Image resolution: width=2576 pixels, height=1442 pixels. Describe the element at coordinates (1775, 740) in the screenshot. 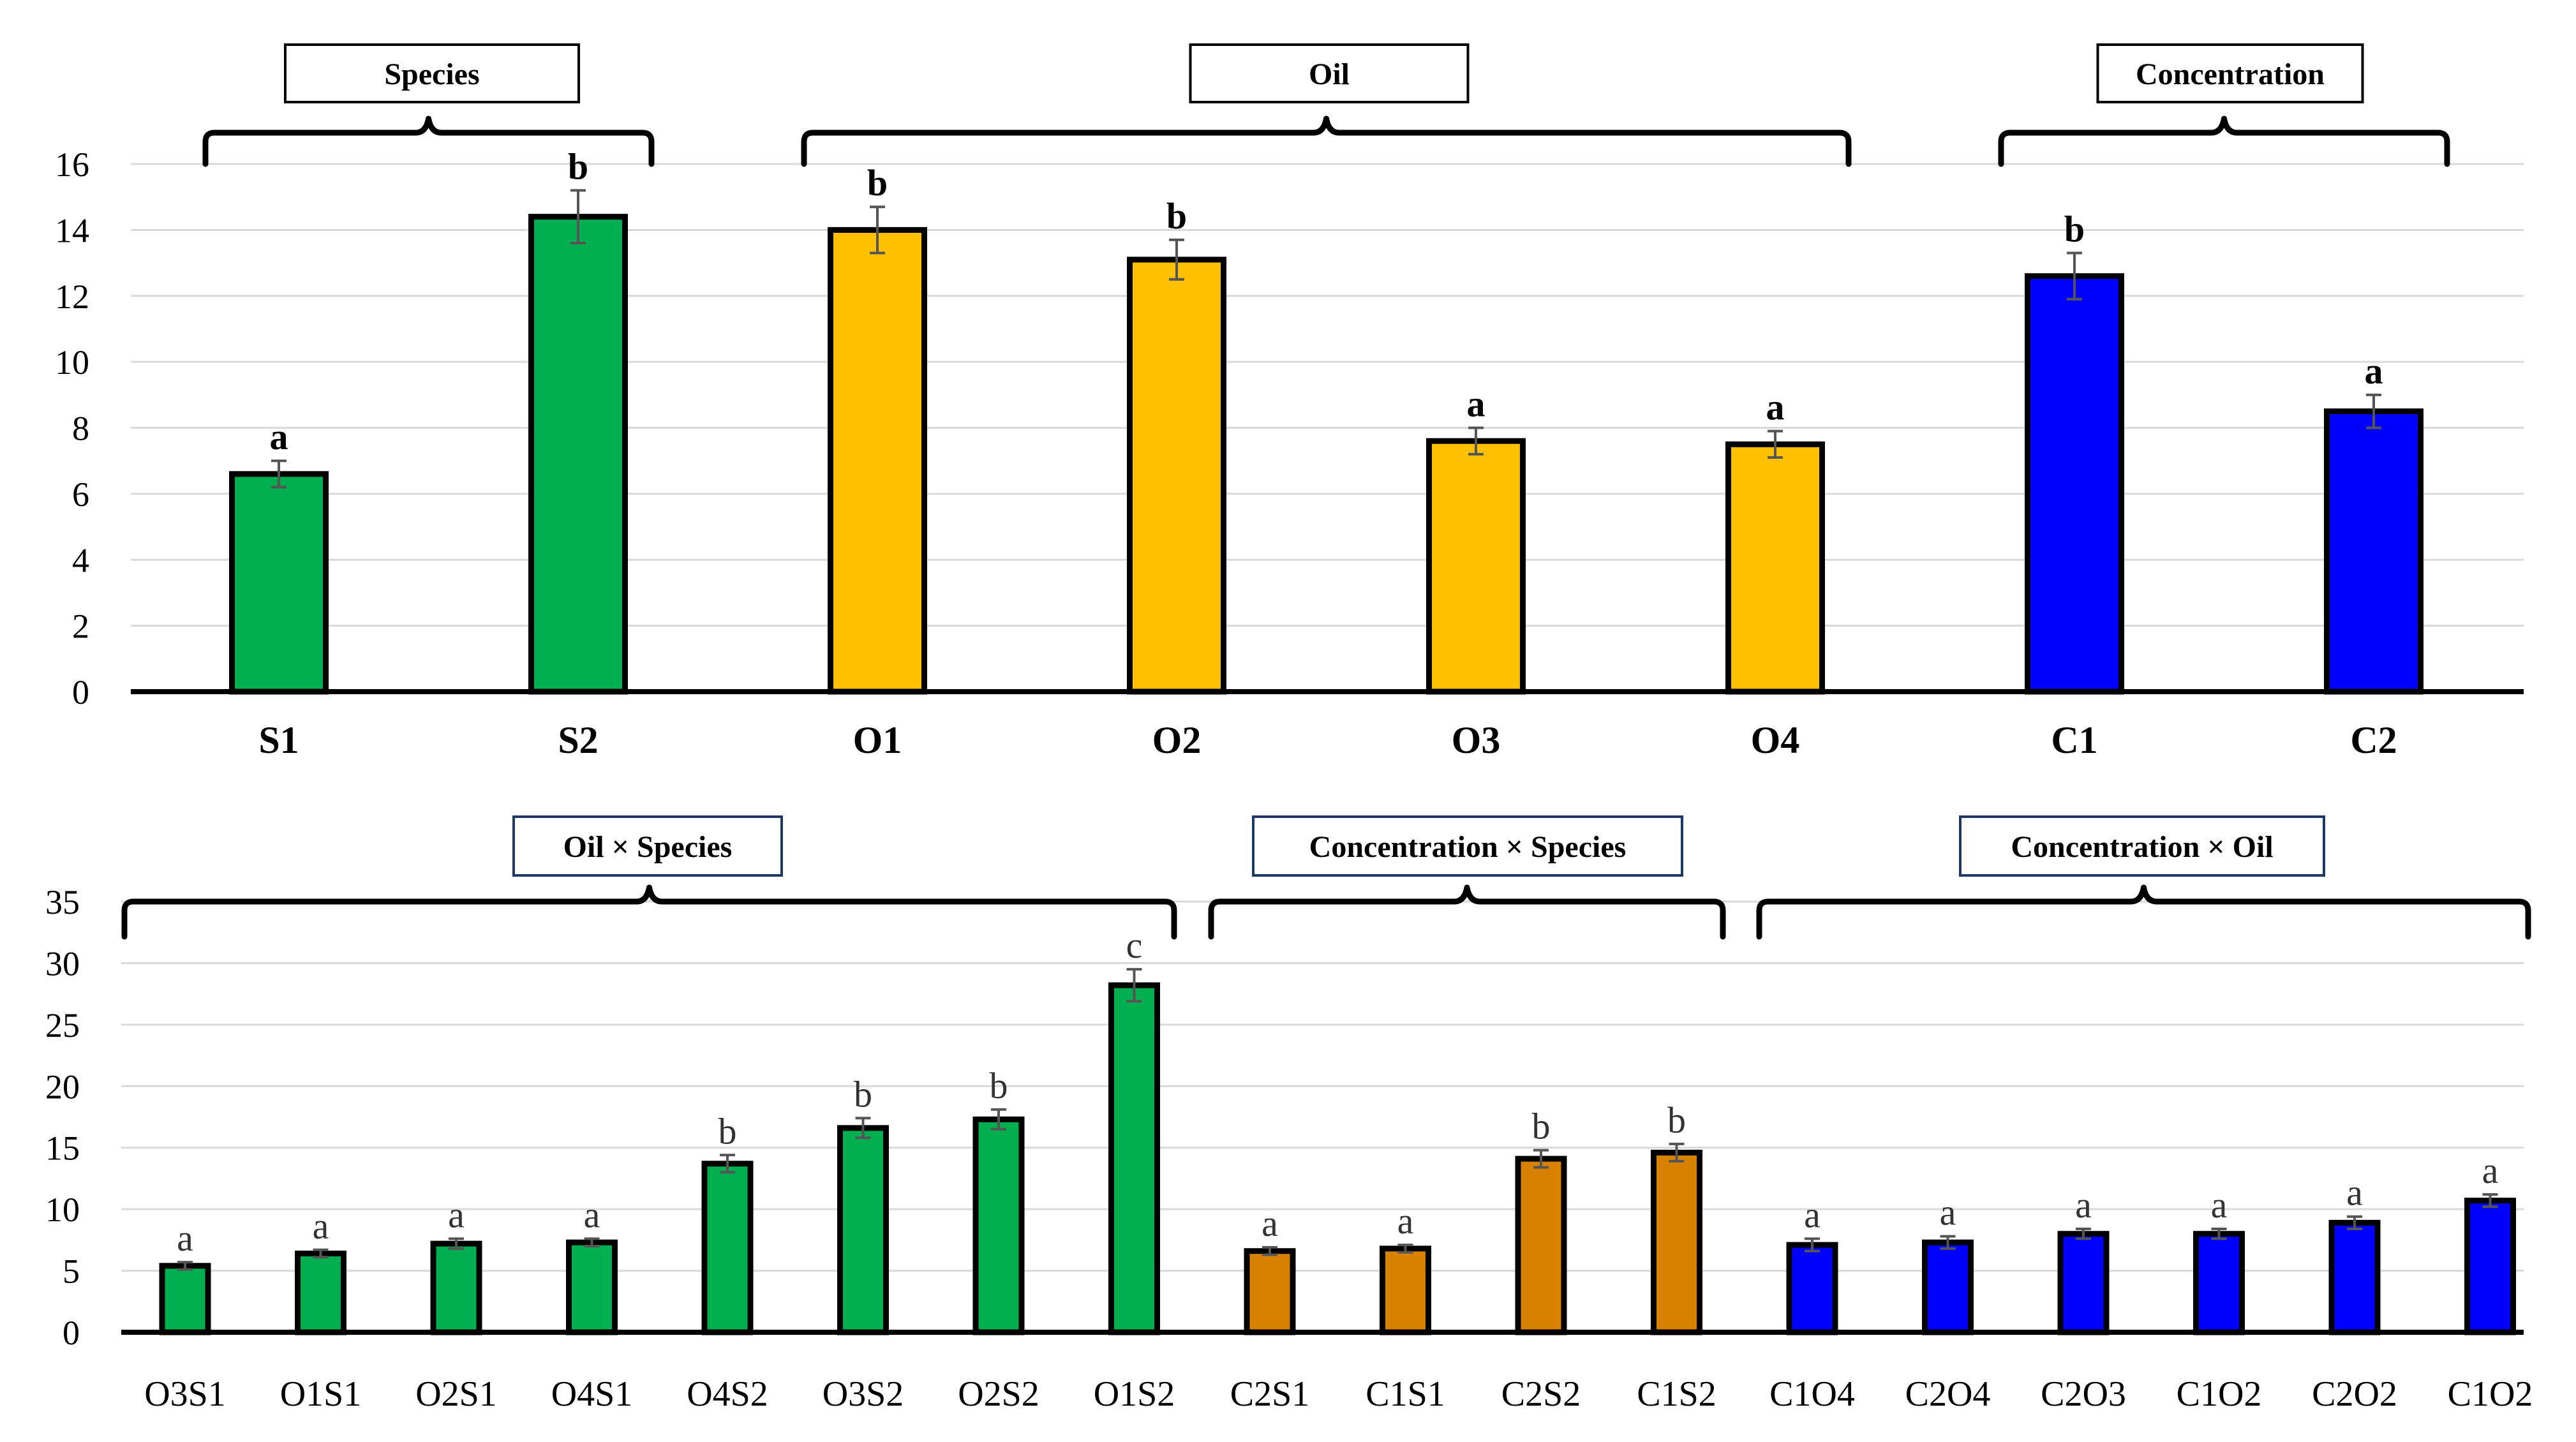

I see `top-category-label: O4` at that location.